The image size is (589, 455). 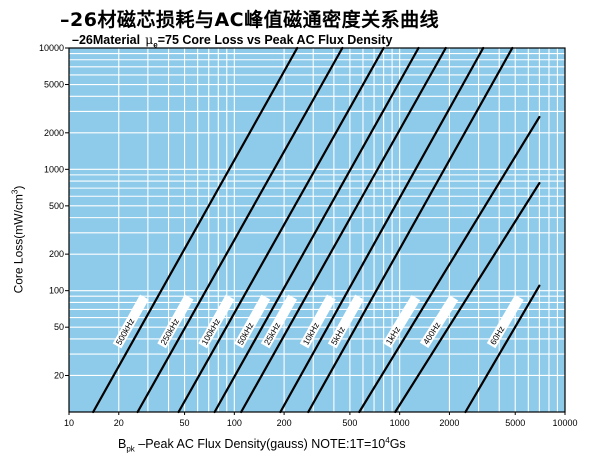 What do you see at coordinates (400, 423) in the screenshot?
I see `x-tick-label: 1000` at bounding box center [400, 423].